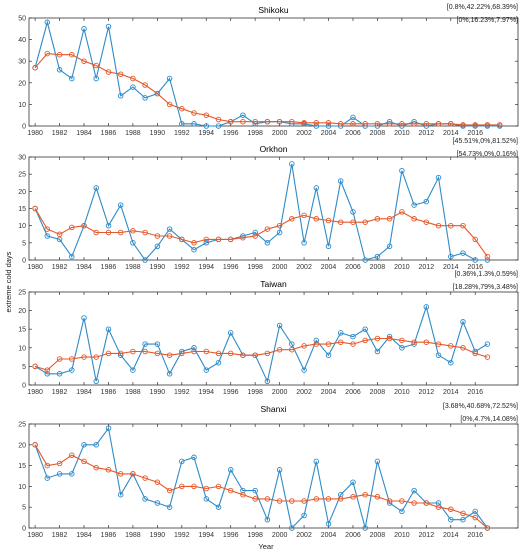  Describe the element at coordinates (22, 425) in the screenshot. I see `y-tick-label: 25` at that location.